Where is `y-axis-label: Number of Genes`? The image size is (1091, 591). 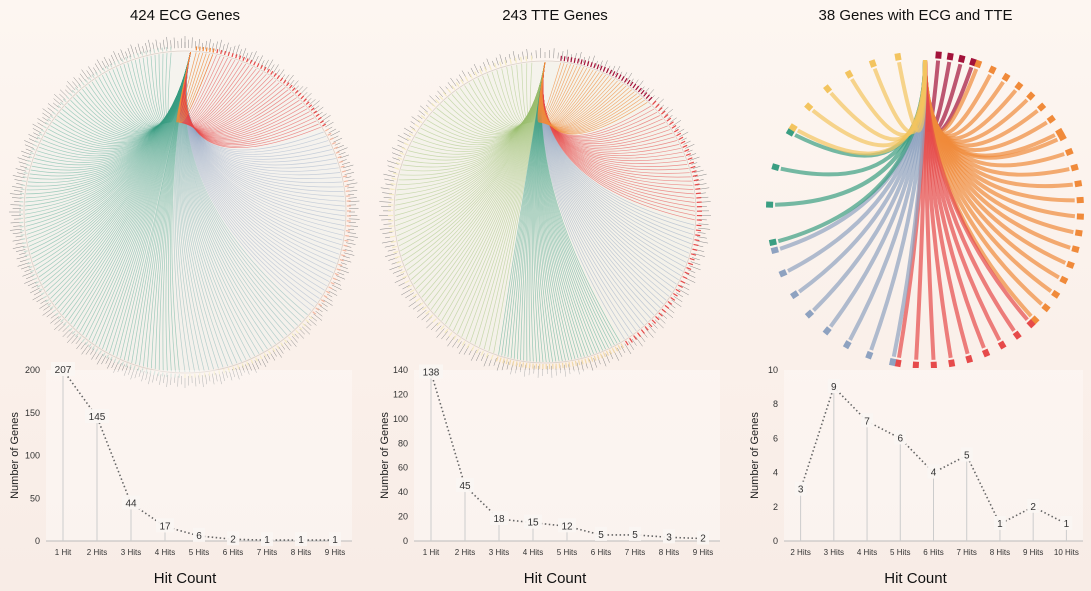 y-axis-label: Number of Genes is located at coordinates (385, 455).